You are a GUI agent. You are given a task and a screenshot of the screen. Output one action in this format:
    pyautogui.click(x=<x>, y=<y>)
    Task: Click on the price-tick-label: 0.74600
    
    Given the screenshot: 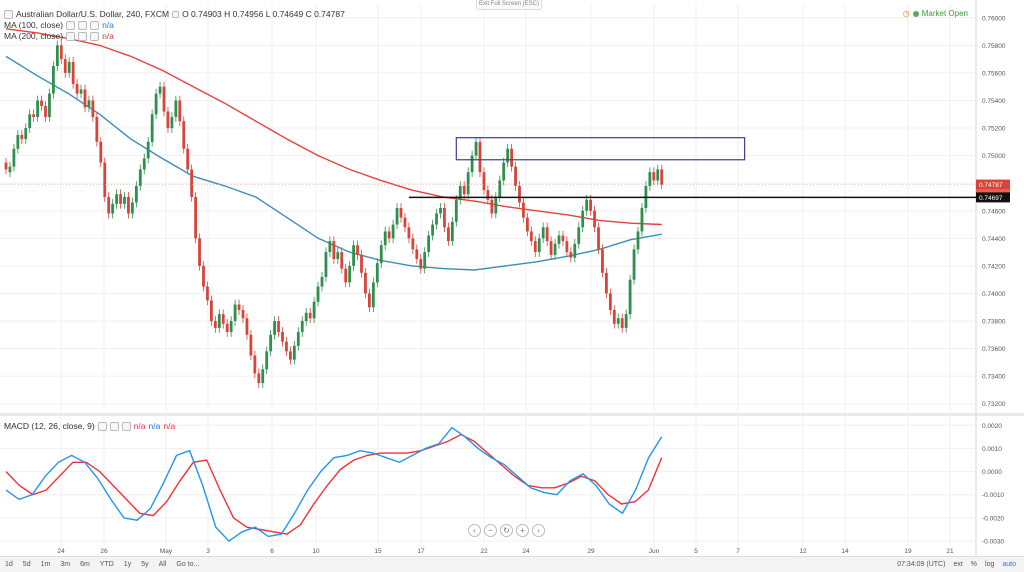 What is the action you would take?
    pyautogui.click(x=994, y=211)
    